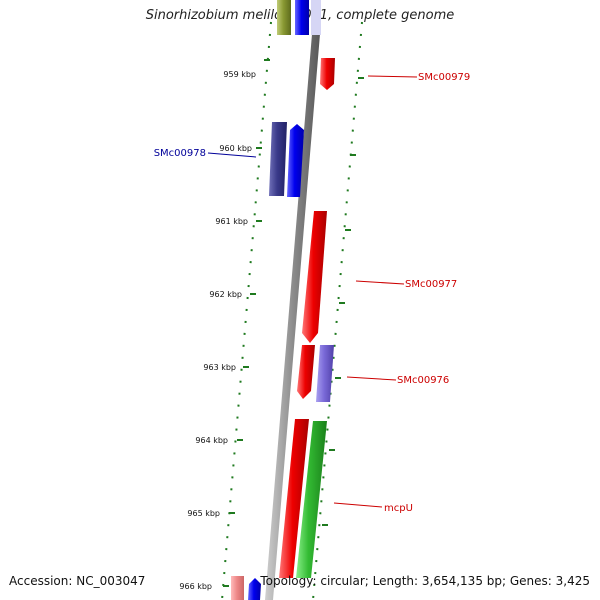  I want to click on gene-smc00978-blue, so click(295, 160).